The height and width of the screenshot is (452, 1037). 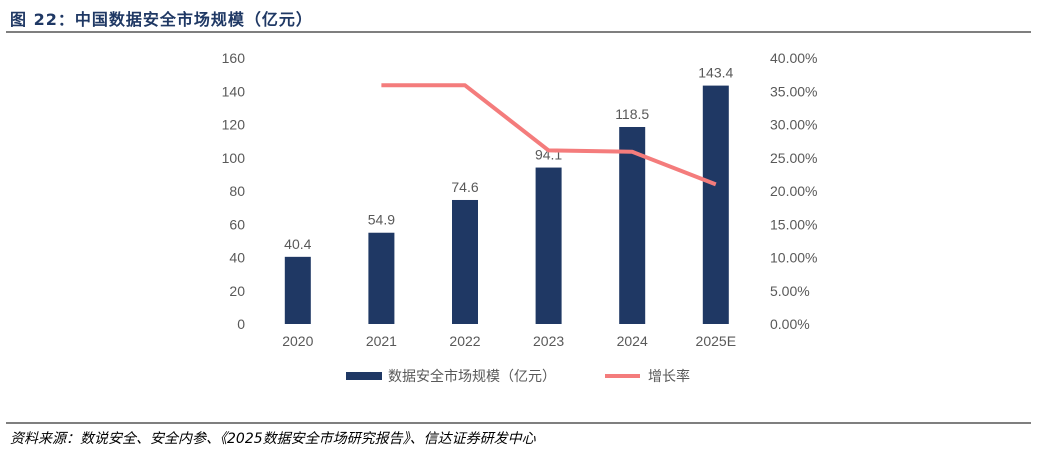 What do you see at coordinates (793, 58) in the screenshot?
I see `right-axis-tick: 40.00%` at bounding box center [793, 58].